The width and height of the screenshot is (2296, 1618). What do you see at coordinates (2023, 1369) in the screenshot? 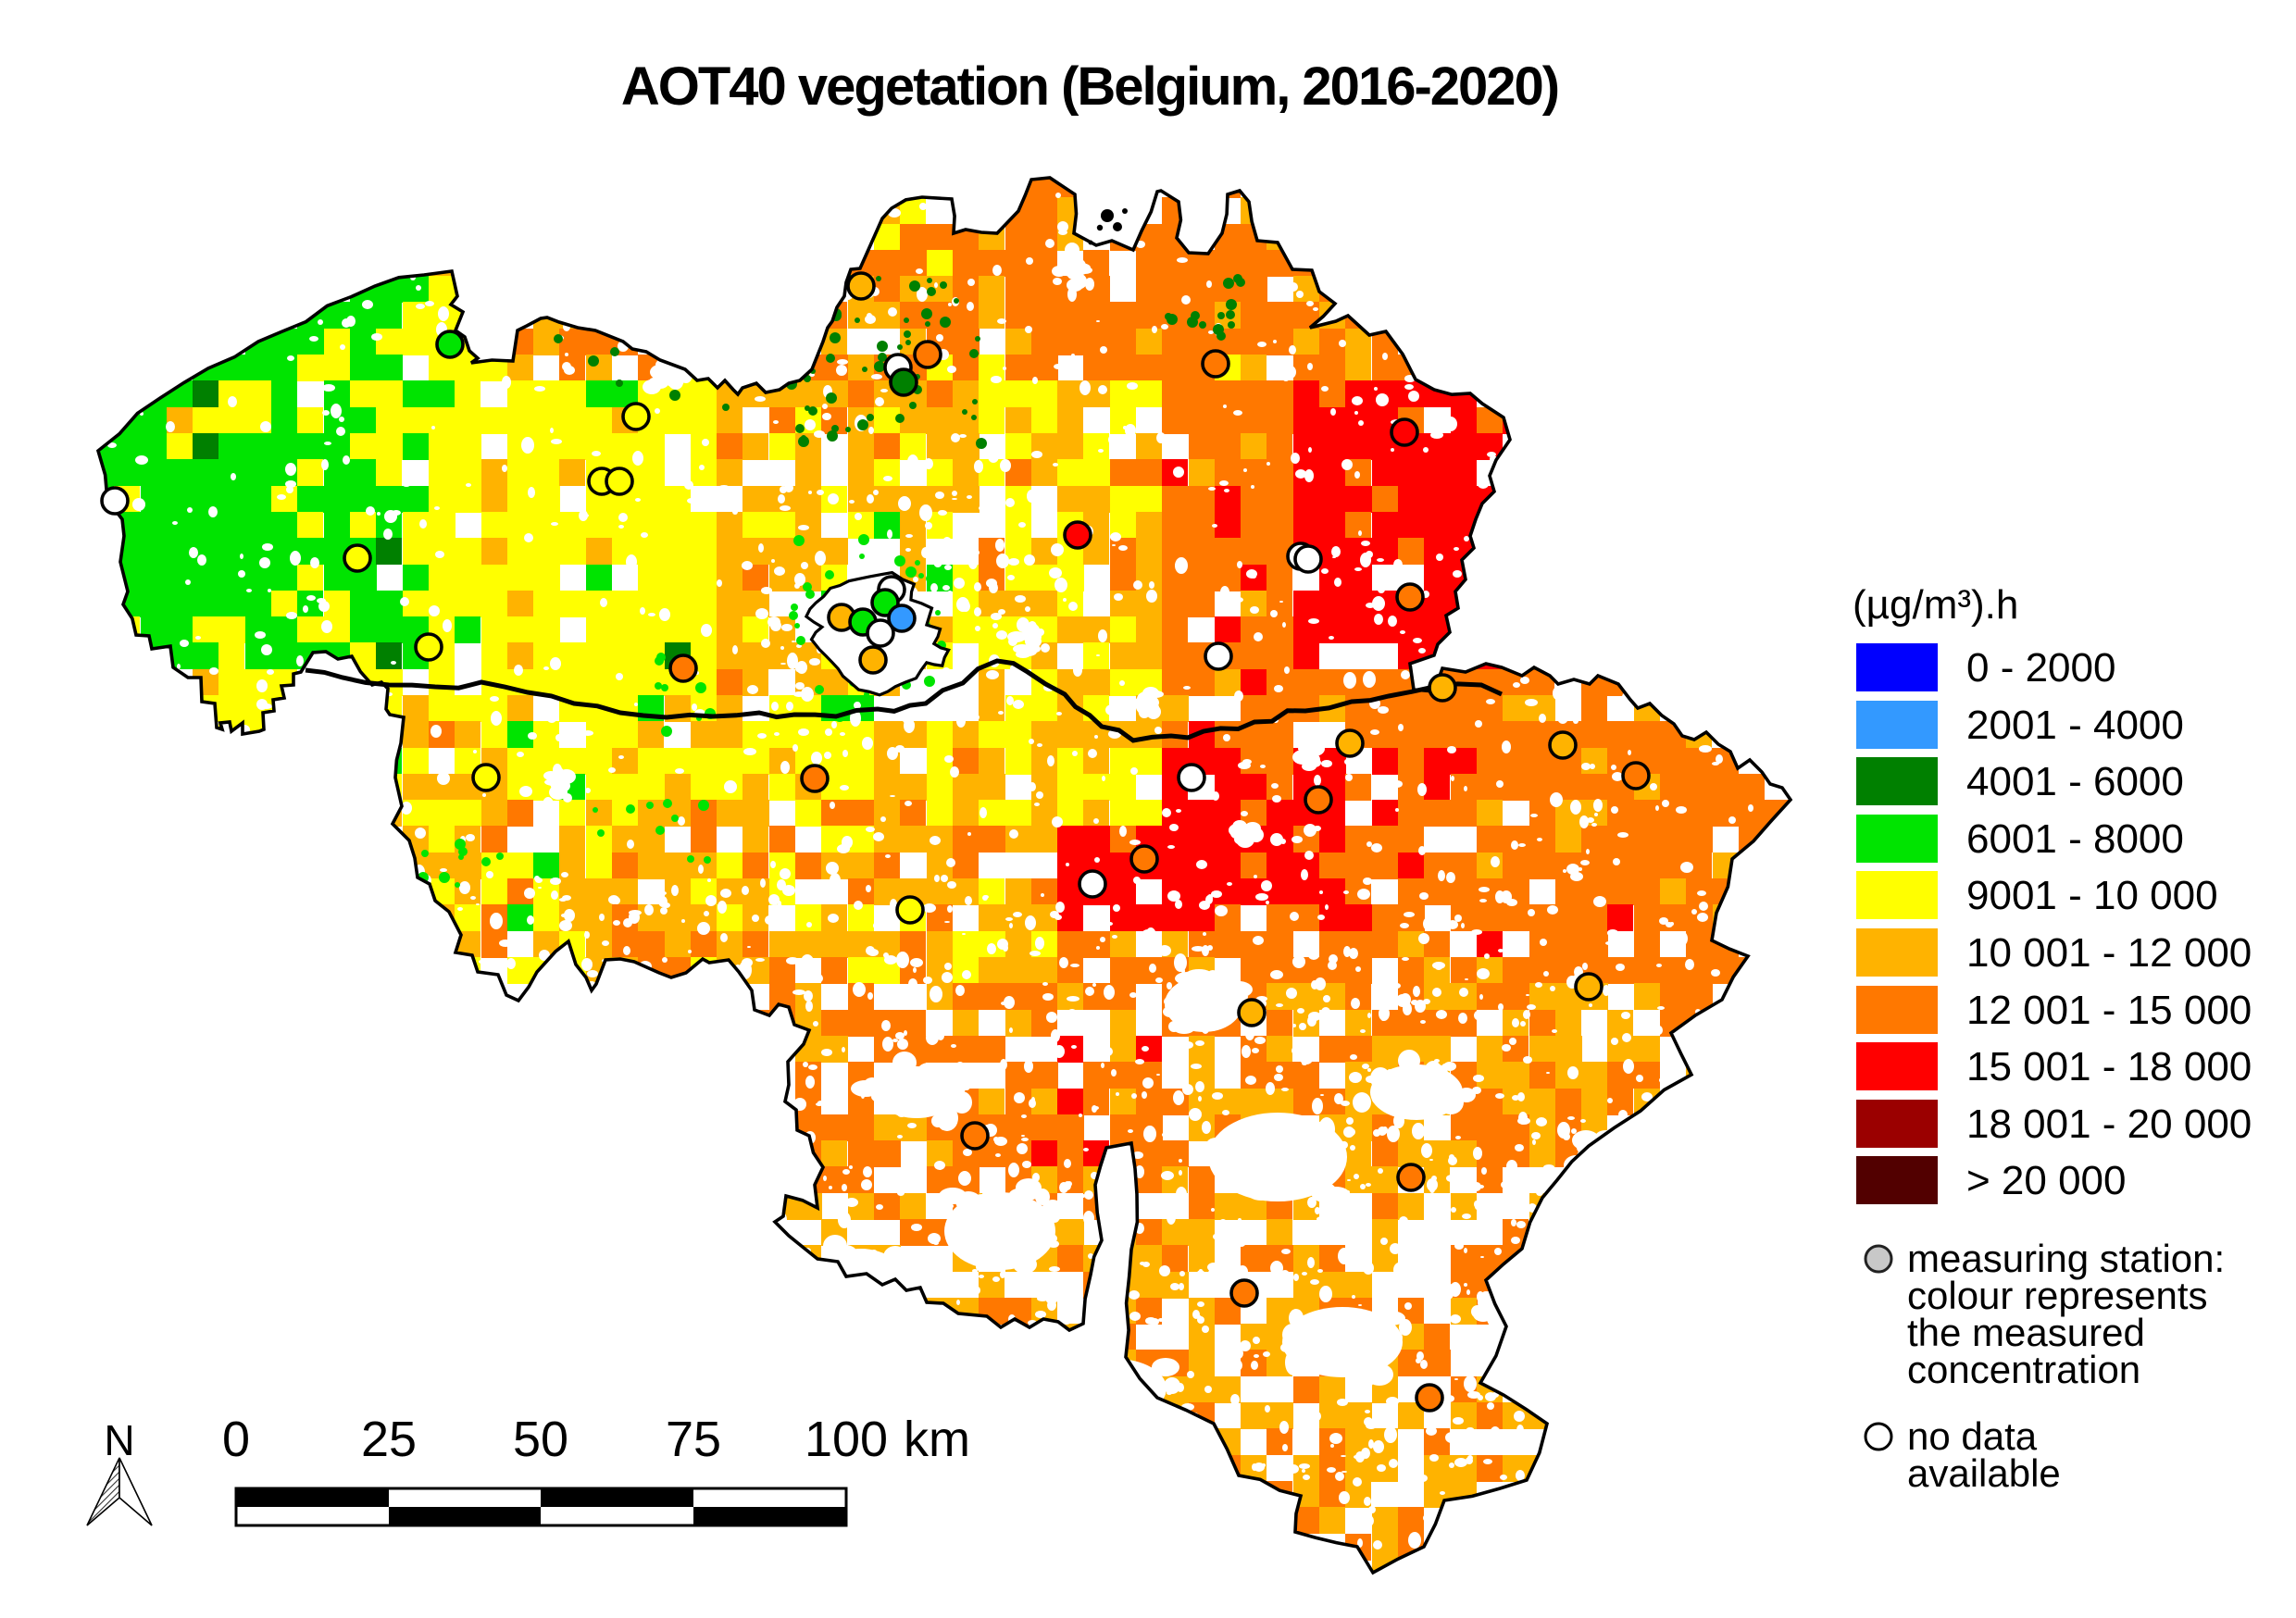
I see `svg-text: concentration` at bounding box center [2023, 1369].